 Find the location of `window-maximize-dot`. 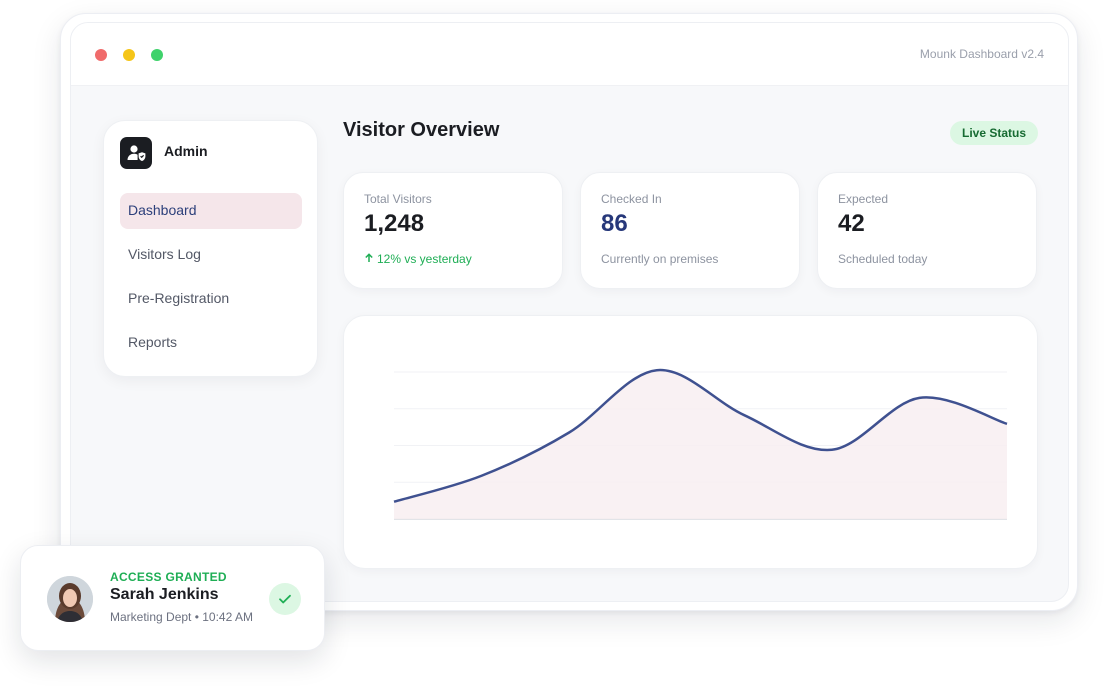

window-maximize-dot is located at coordinates (157, 55).